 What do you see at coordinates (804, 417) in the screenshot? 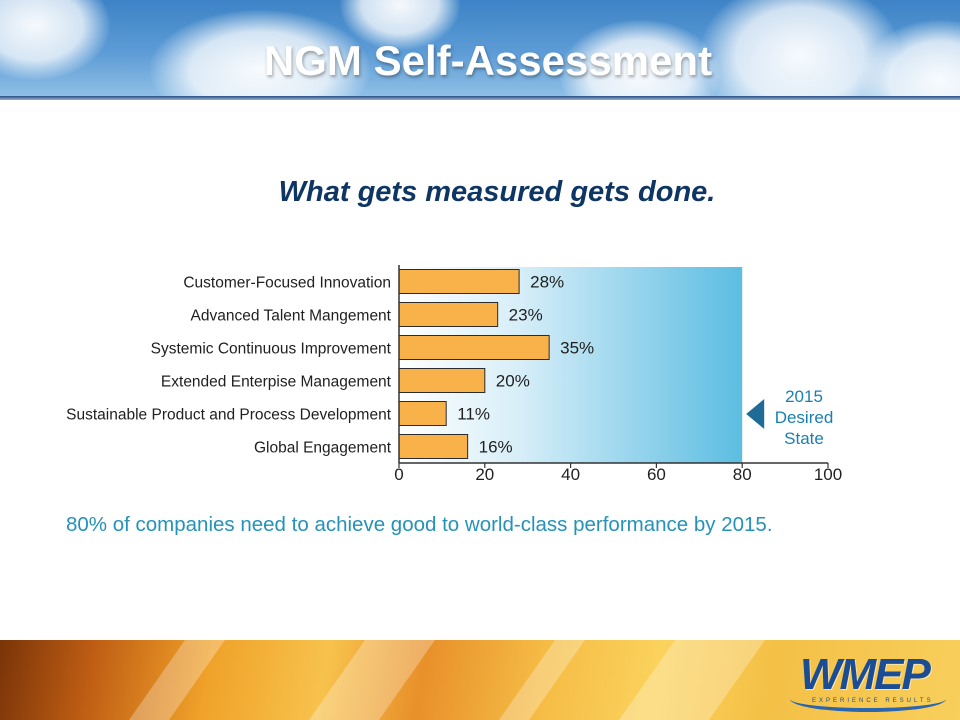
I see `target-label-line: Desired` at bounding box center [804, 417].